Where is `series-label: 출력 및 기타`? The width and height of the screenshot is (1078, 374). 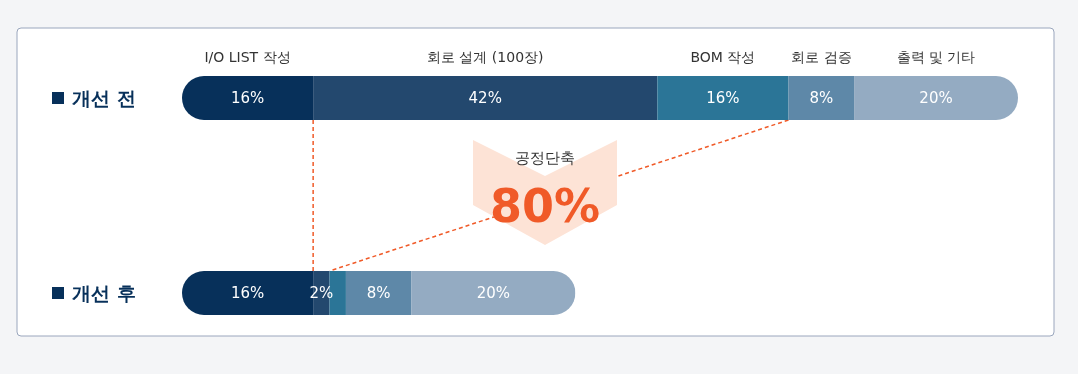
series-label: 출력 및 기타 is located at coordinates (936, 57).